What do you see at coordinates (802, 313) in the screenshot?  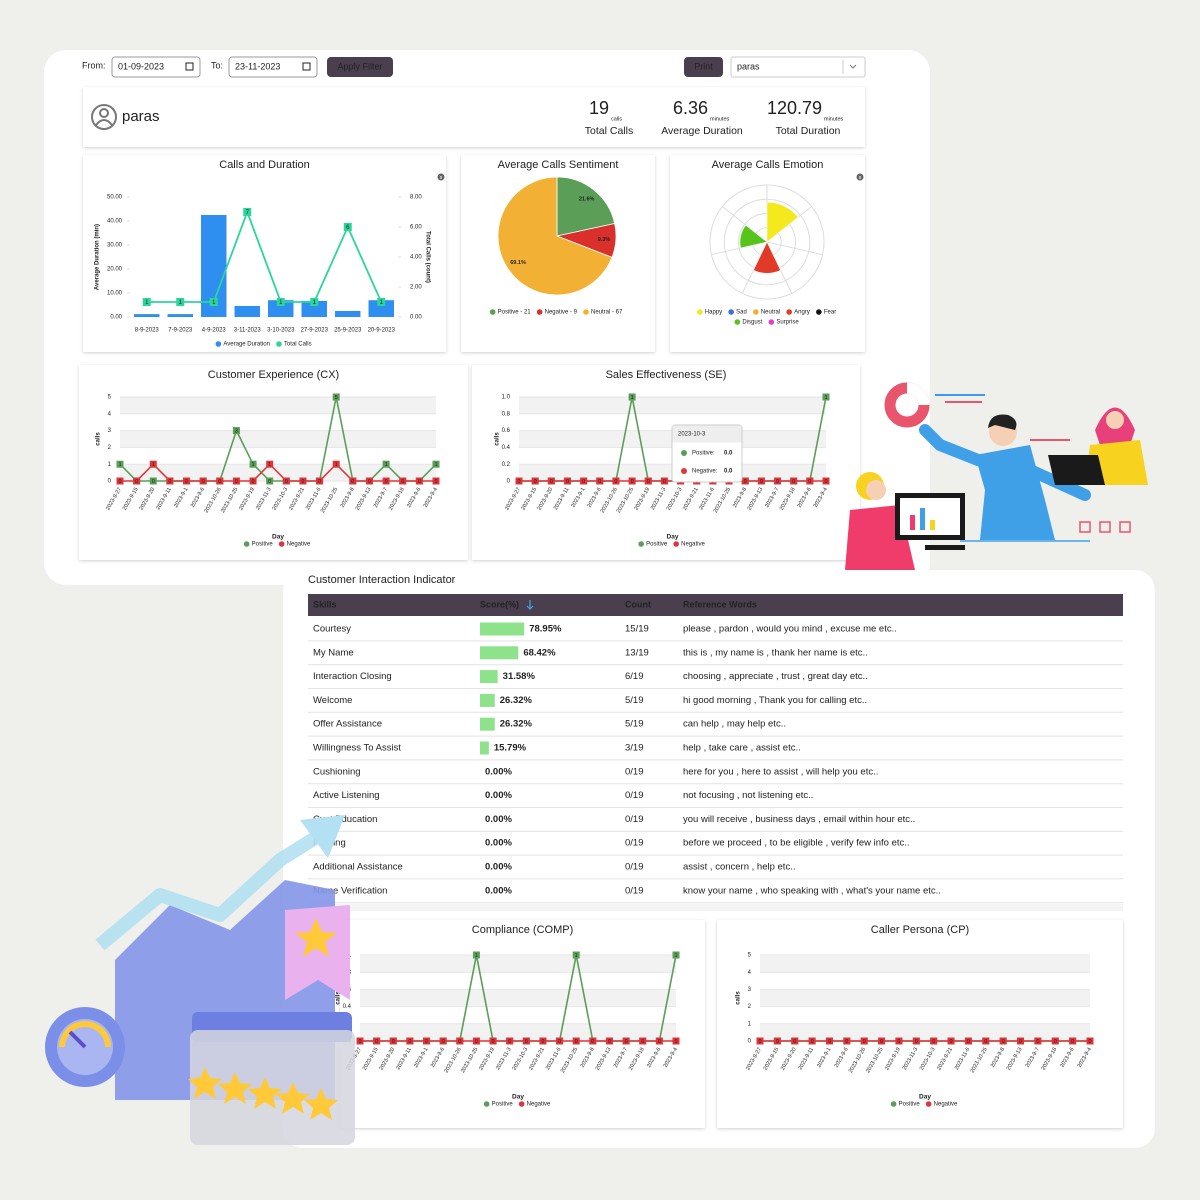 I see `legend-label: Angry` at bounding box center [802, 313].